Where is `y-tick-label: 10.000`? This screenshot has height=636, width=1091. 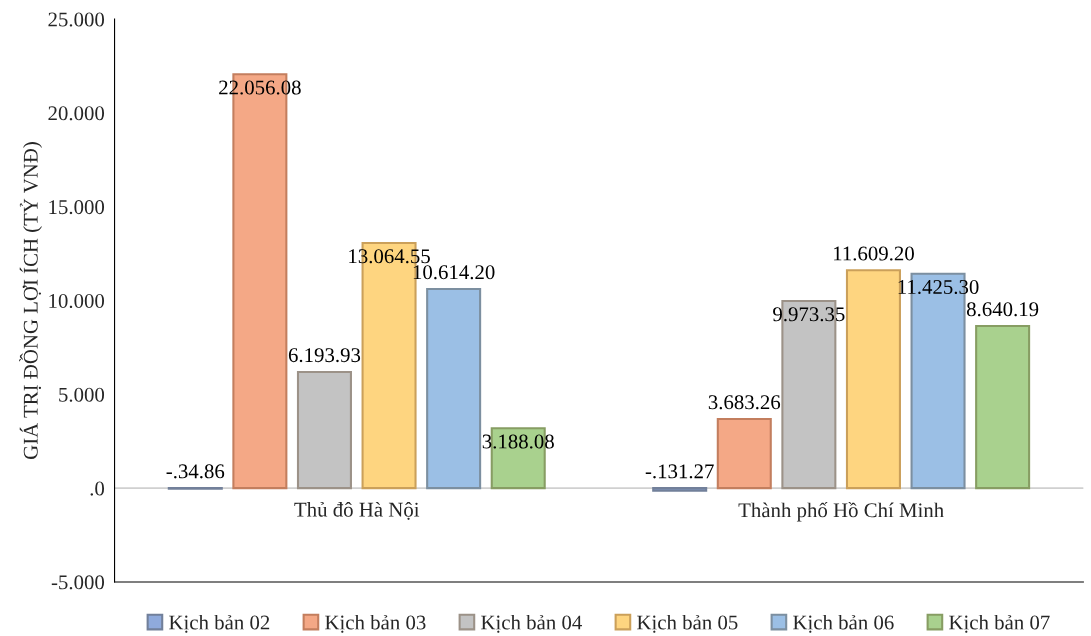
y-tick-label: 10.000 is located at coordinates (77, 301).